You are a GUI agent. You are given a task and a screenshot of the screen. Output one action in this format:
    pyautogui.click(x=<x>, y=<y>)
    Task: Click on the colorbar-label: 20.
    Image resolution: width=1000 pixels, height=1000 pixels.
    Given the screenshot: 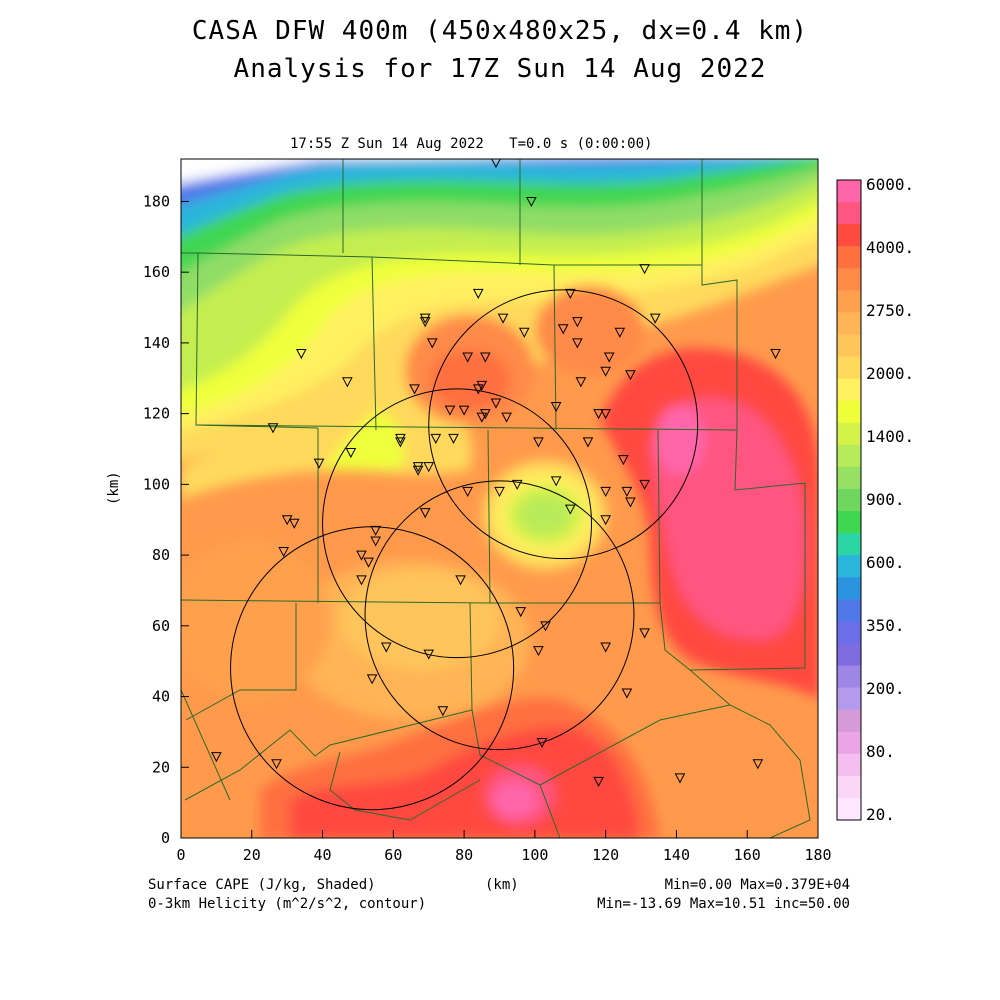 What is the action you would take?
    pyautogui.click(x=880, y=814)
    